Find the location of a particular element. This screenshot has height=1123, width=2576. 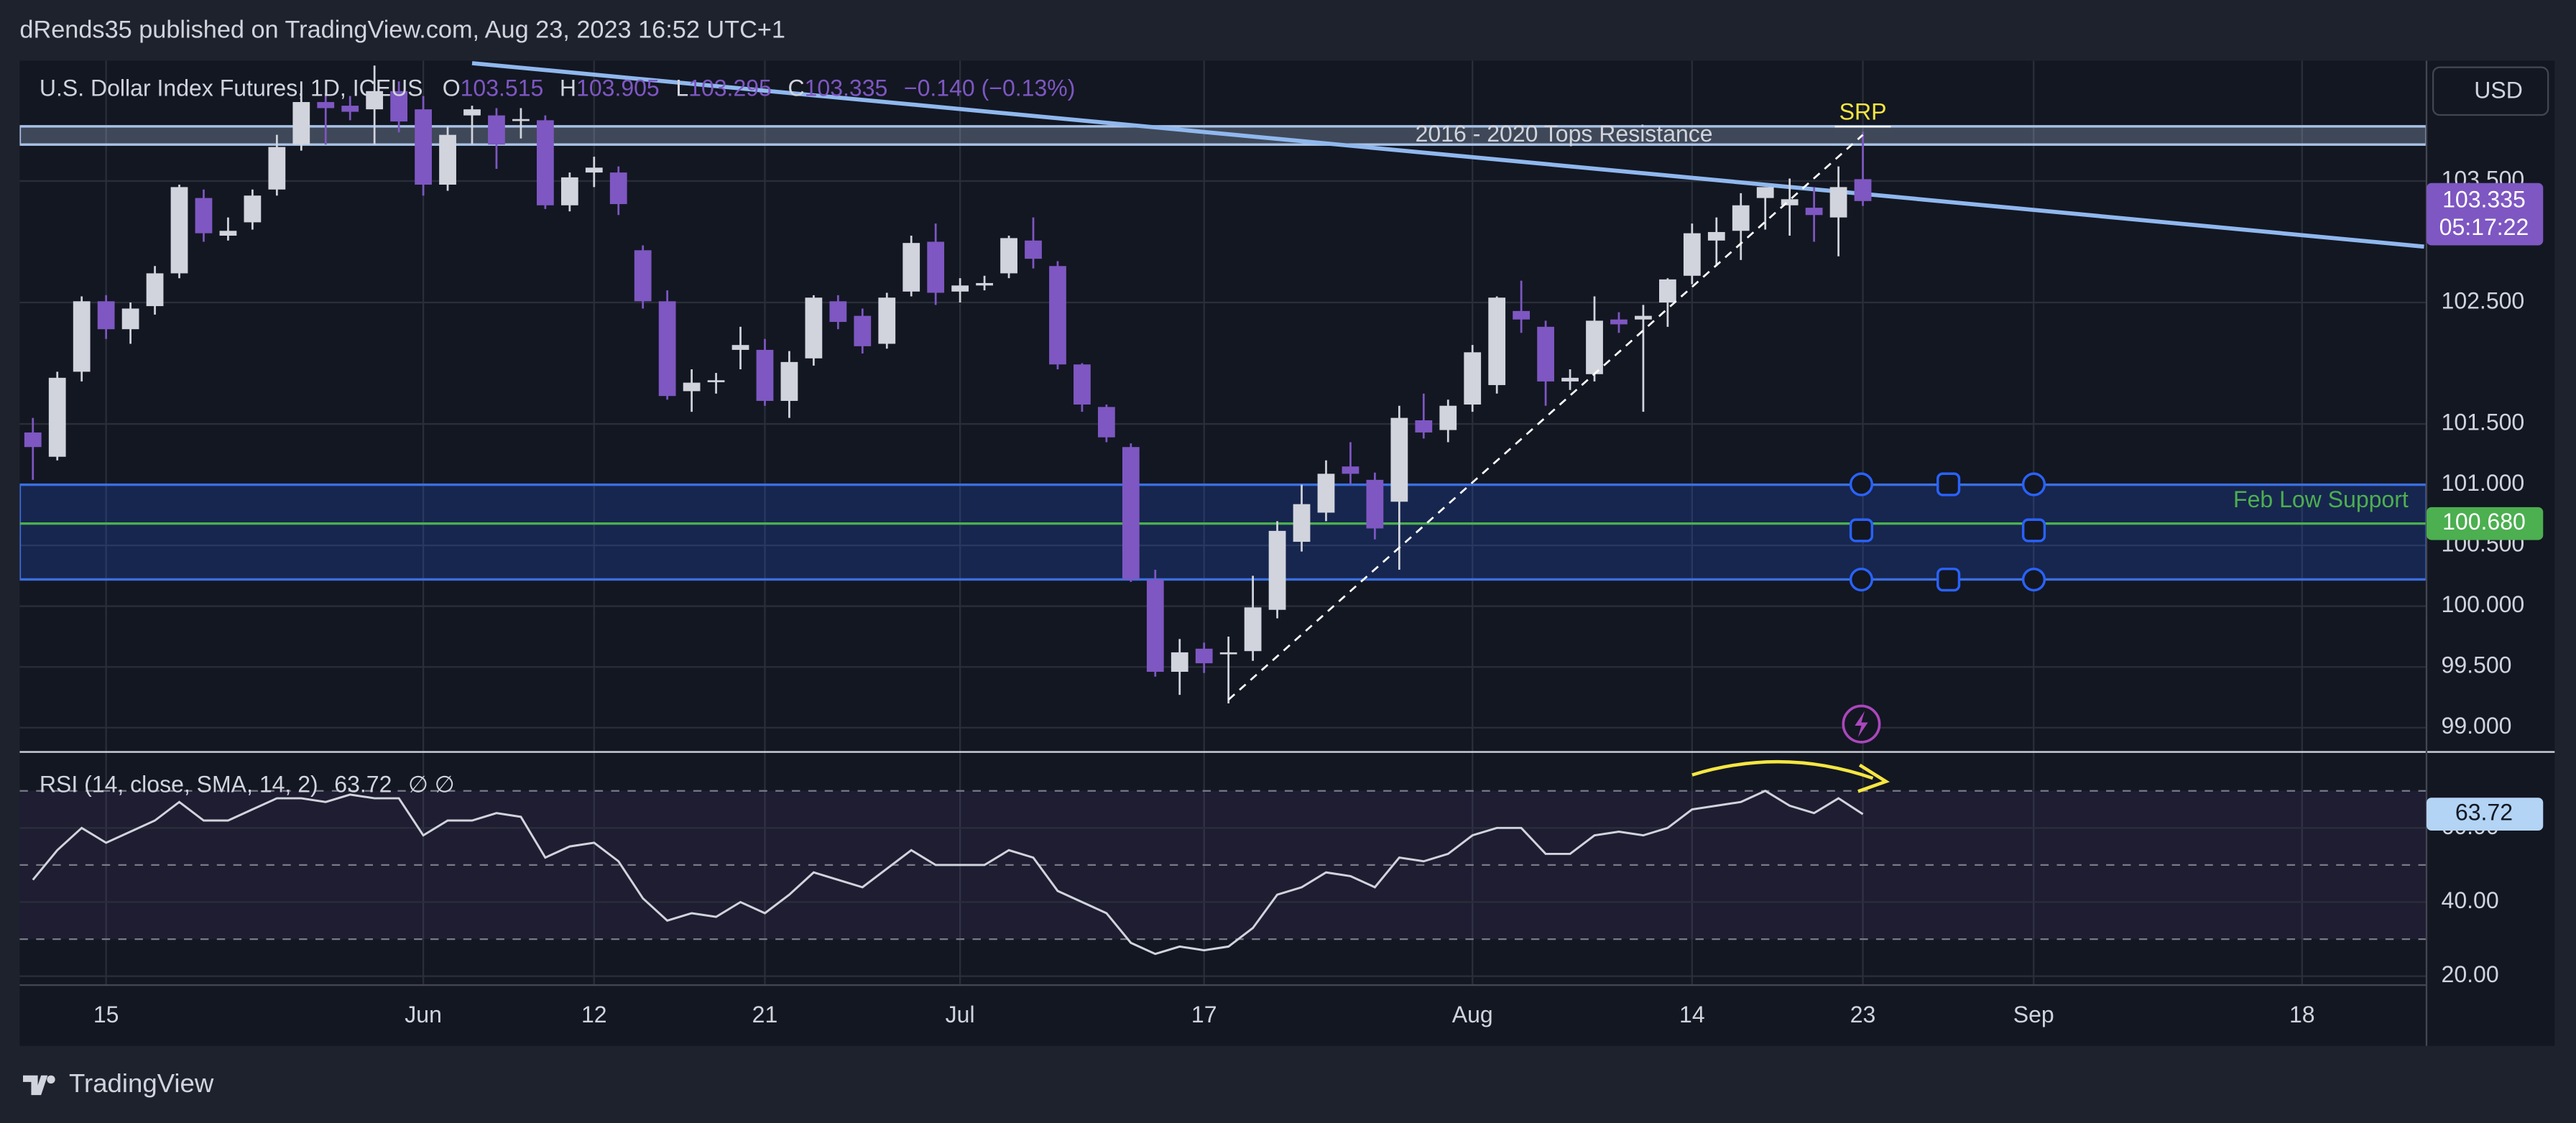

x-tick-label: 12 is located at coordinates (594, 1014).